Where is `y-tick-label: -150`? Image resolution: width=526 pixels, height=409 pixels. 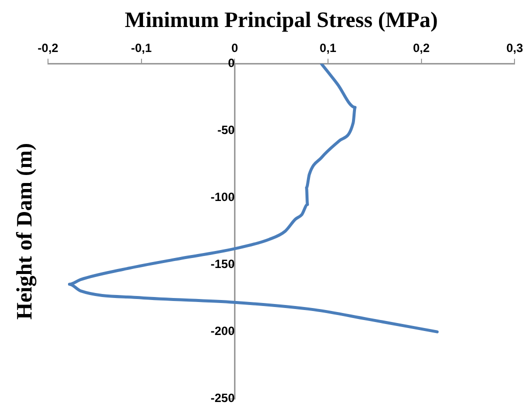 y-tick-label: -150 is located at coordinates (222, 264).